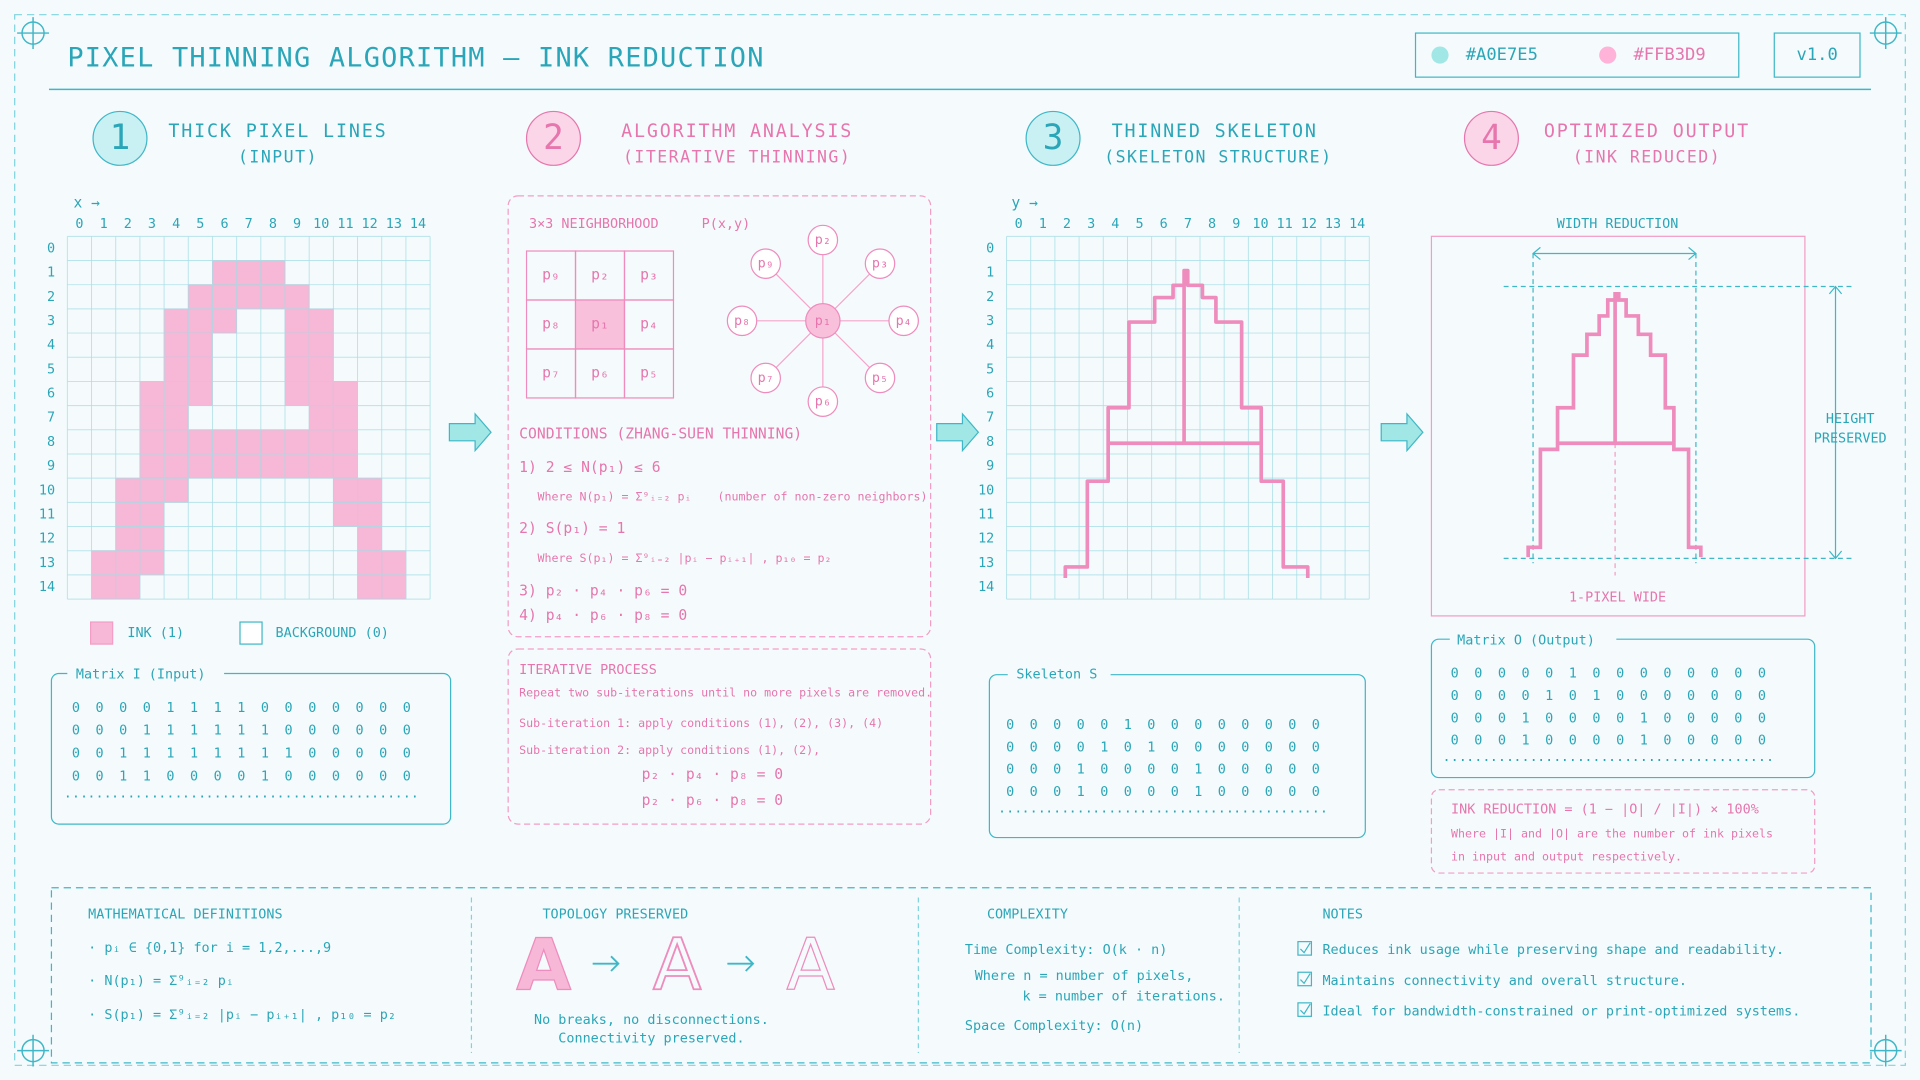  I want to click on checkbox, so click(1305, 979).